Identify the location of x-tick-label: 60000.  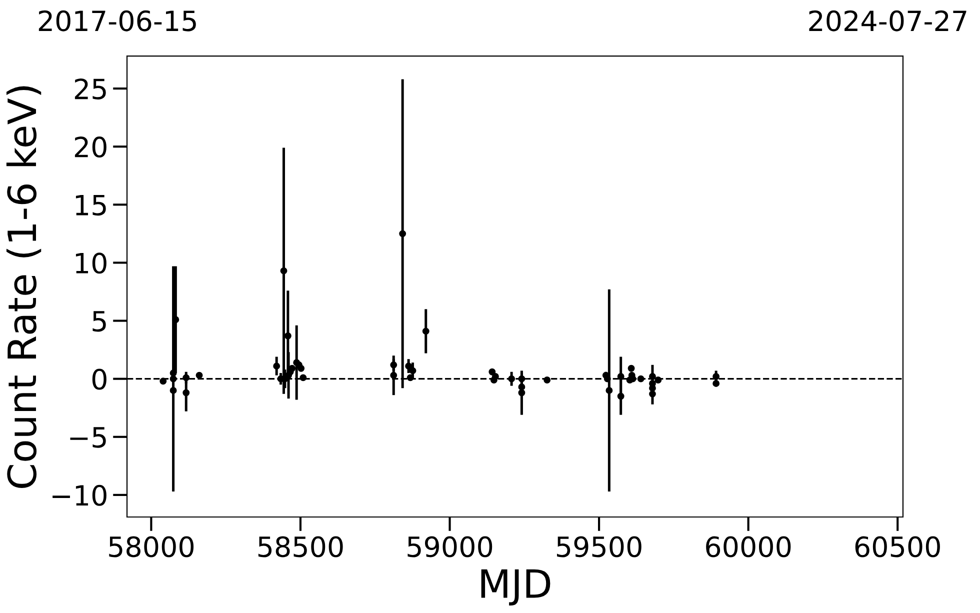
(748, 547).